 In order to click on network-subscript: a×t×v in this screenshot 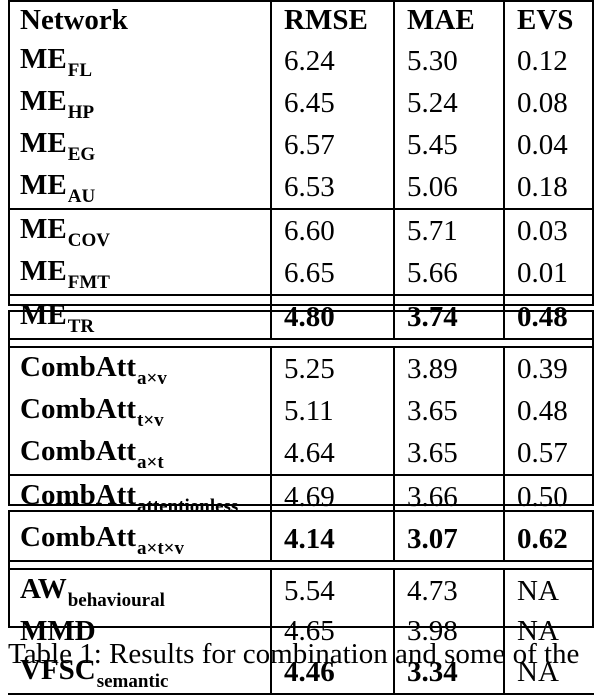, I will do `click(160, 548)`.